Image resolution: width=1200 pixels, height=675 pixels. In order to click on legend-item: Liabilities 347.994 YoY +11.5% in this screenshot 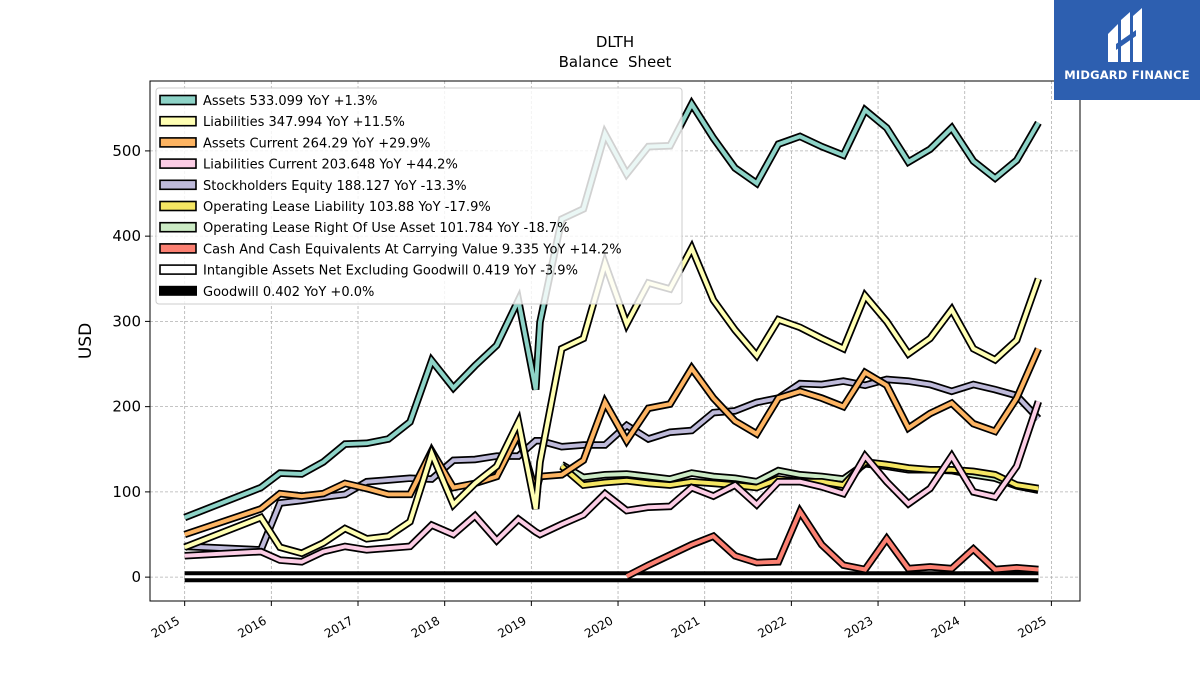, I will do `click(282, 122)`.